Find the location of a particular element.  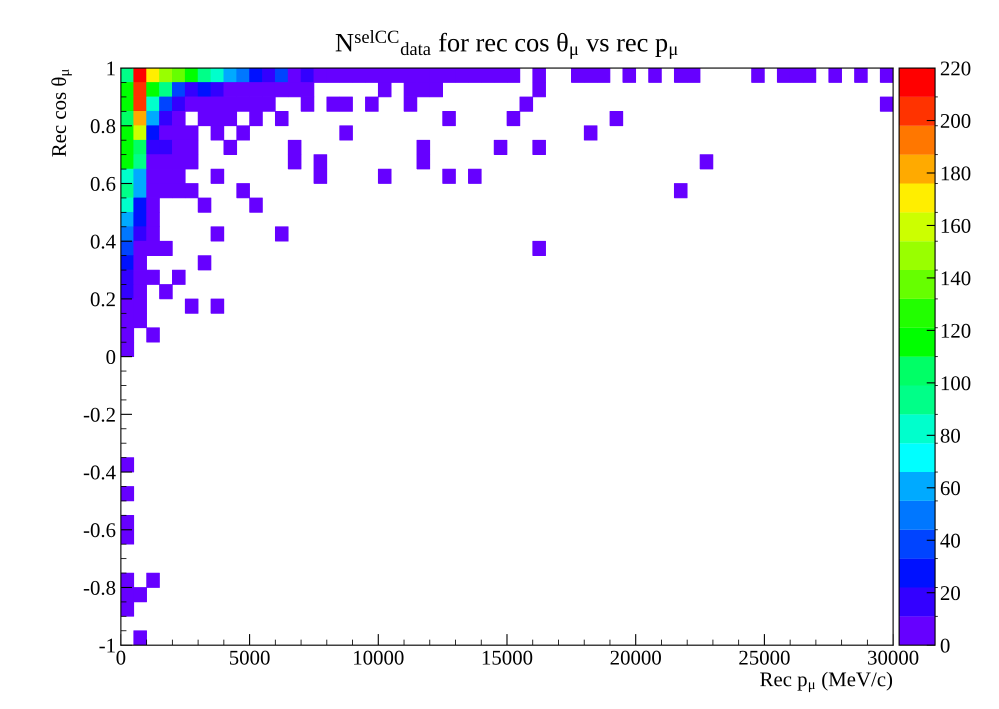

y-tick-label: -0.6 is located at coordinates (100, 530).